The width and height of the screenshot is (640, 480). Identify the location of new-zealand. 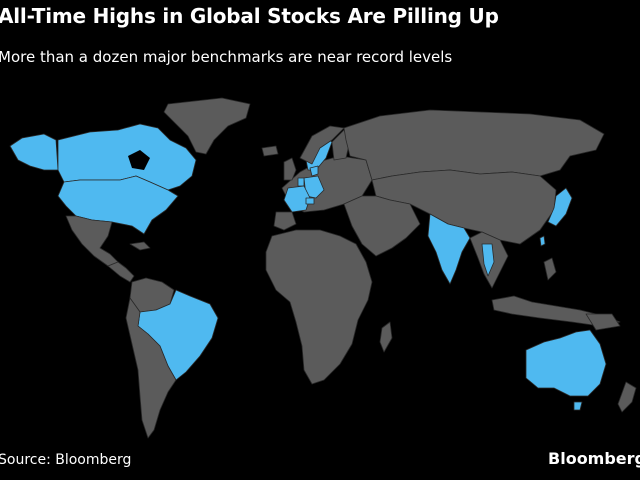
(627, 397).